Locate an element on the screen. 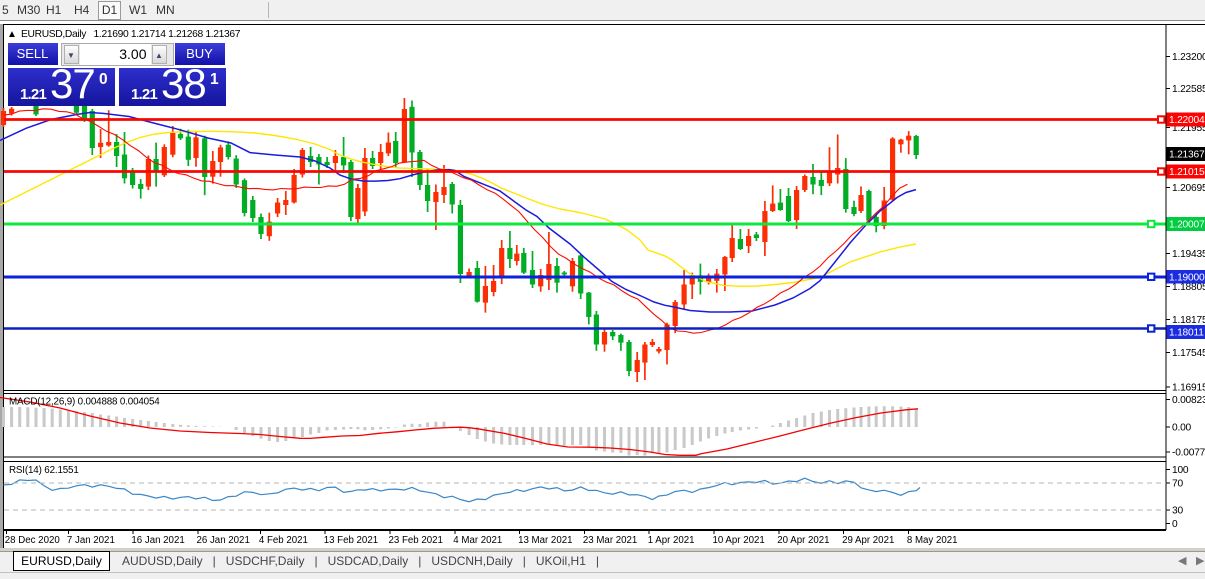 Image resolution: width=1205 pixels, height=579 pixels. svg-text: 1.18011 is located at coordinates (1186, 333).